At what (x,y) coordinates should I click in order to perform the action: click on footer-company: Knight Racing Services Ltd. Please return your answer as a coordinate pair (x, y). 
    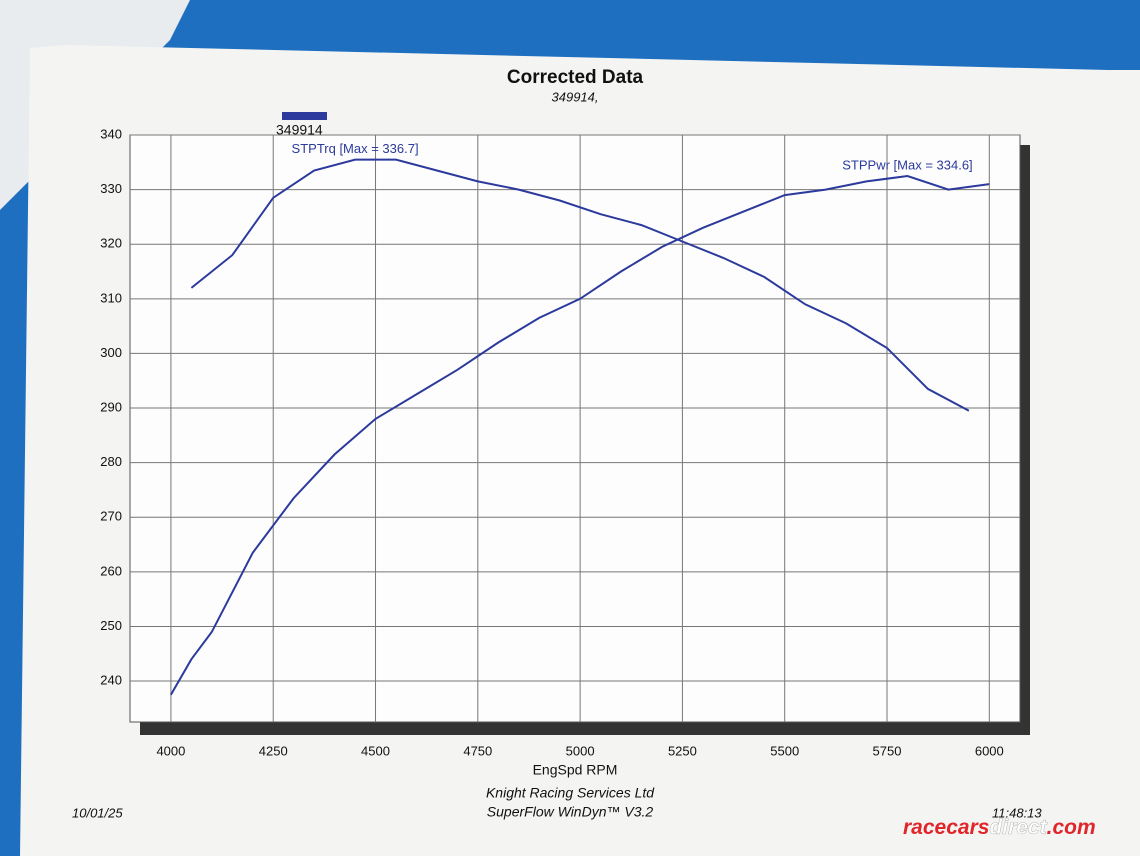
    Looking at the image, I should click on (570, 793).